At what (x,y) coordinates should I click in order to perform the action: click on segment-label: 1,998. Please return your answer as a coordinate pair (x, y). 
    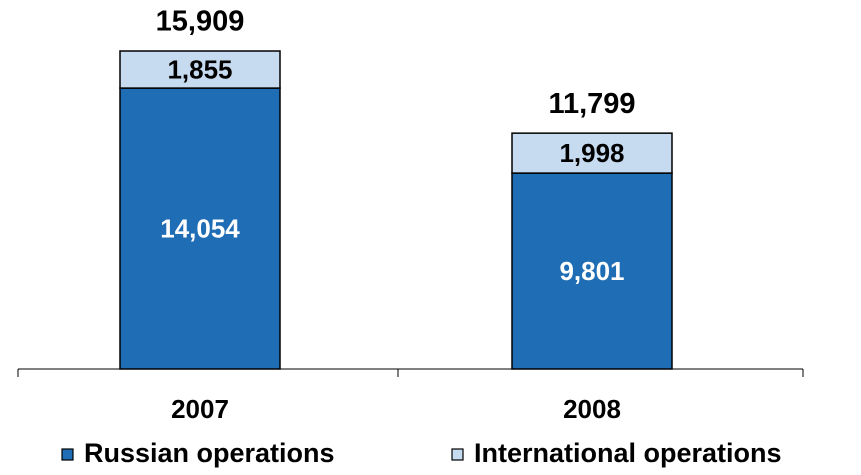
    Looking at the image, I should click on (591, 153).